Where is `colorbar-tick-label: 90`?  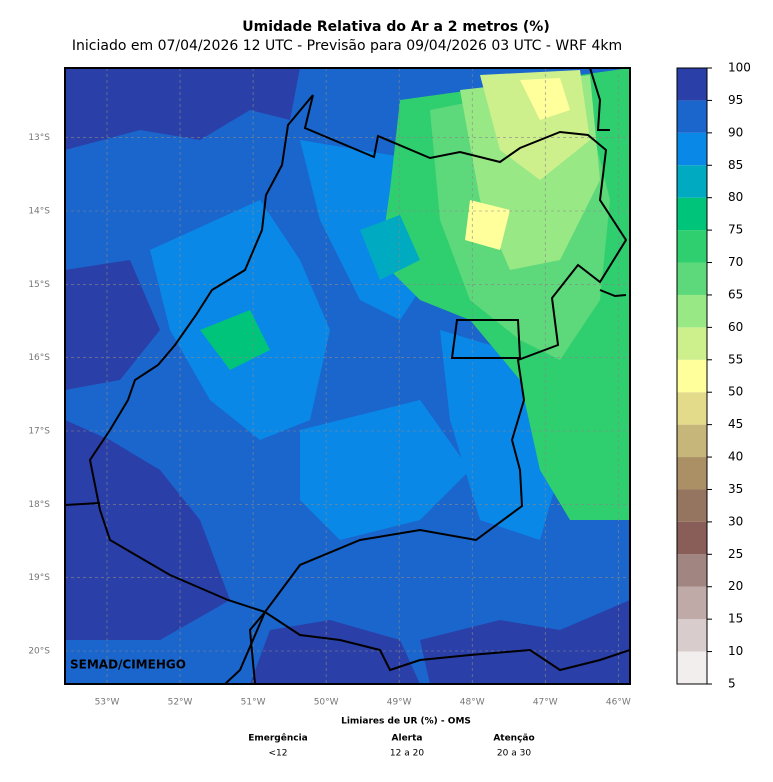
colorbar-tick-label: 90 is located at coordinates (735, 132).